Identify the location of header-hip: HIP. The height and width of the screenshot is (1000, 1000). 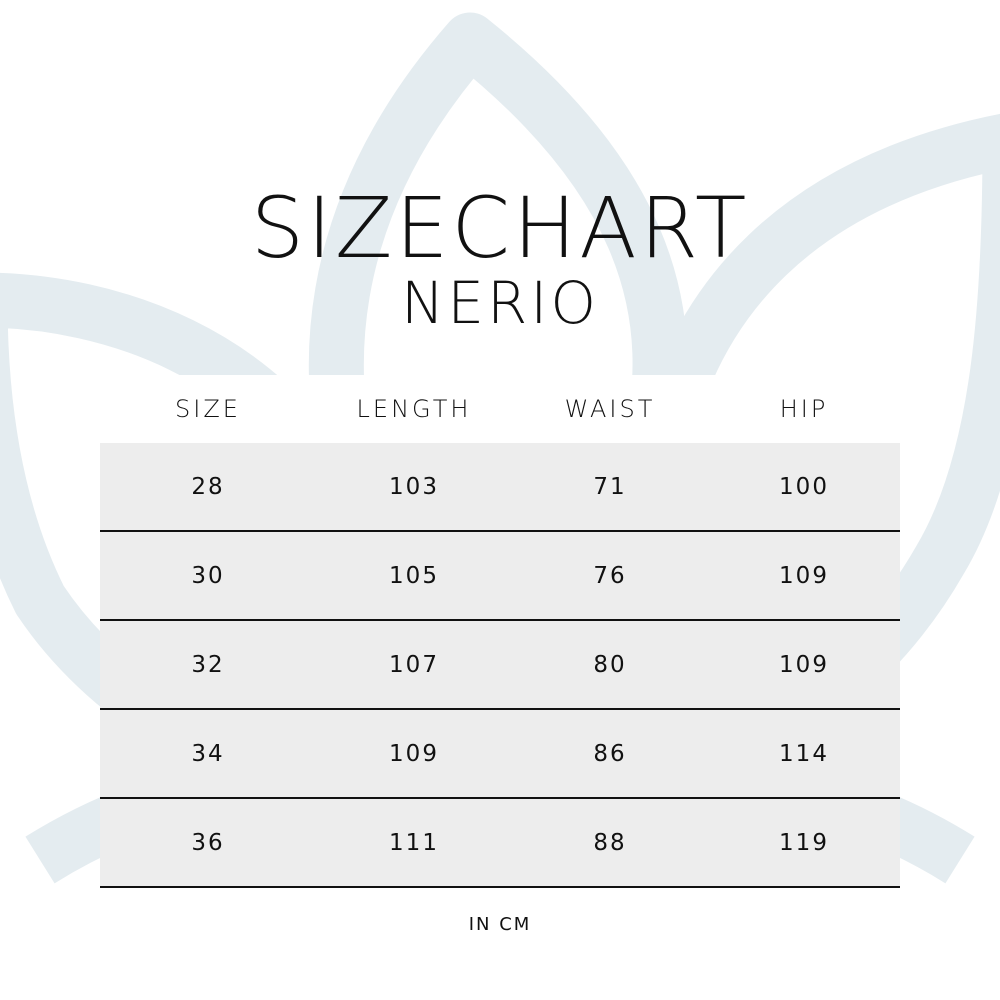
(804, 409).